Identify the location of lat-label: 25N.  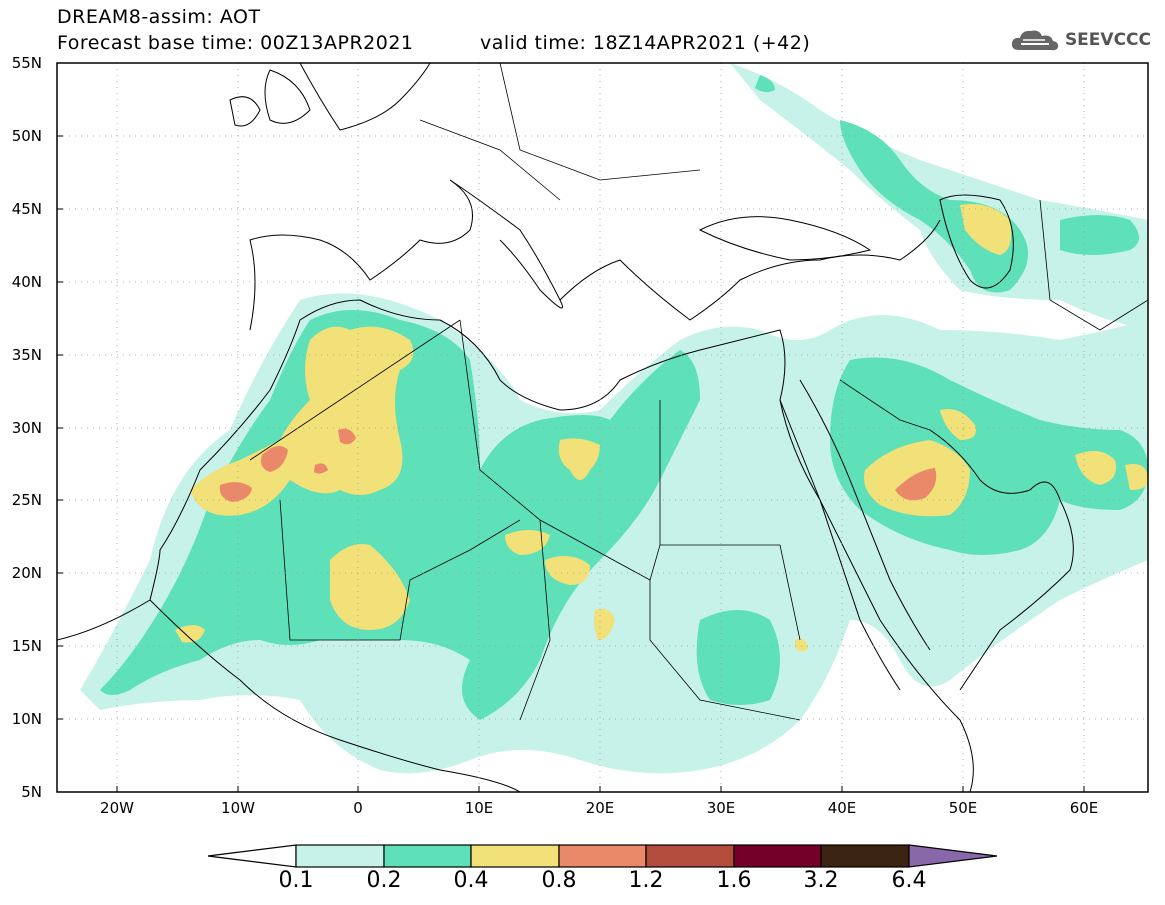
(26, 500).